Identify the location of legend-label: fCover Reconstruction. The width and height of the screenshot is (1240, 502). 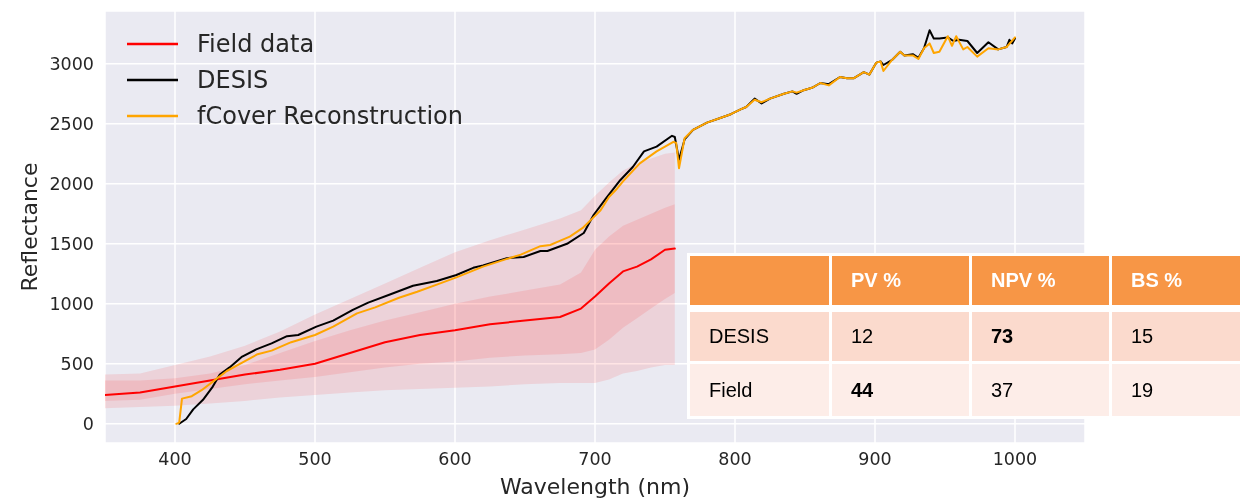
(330, 116).